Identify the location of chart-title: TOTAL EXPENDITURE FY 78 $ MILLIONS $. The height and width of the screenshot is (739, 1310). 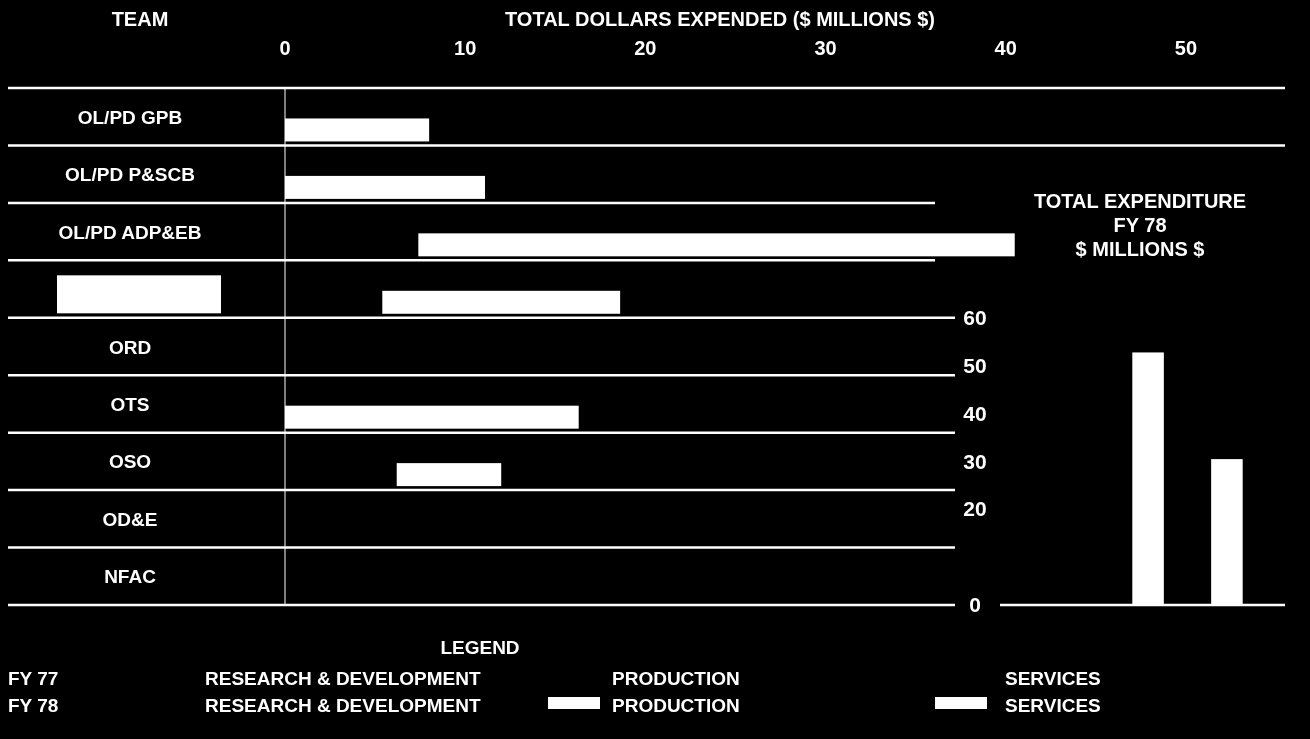
(1140, 225).